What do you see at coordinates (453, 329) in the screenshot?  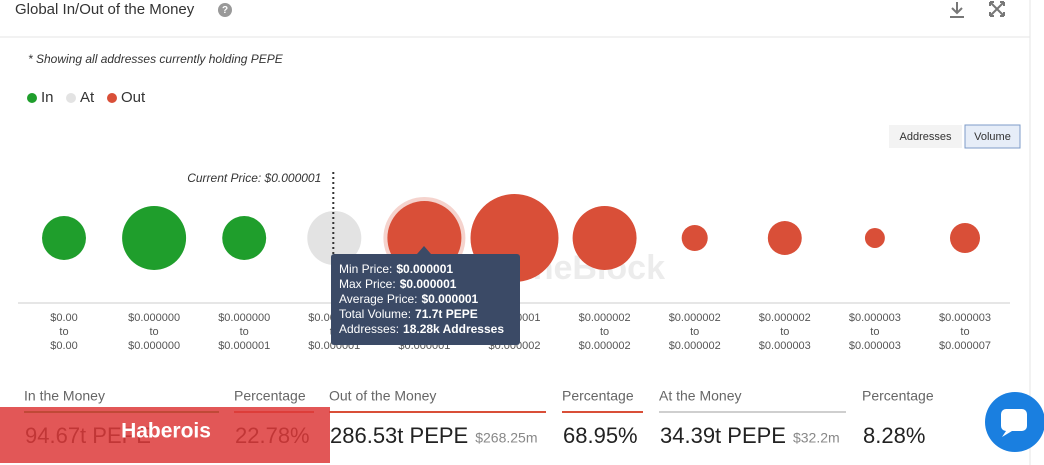 I see `tooltip-value: 18.28k Addresses` at bounding box center [453, 329].